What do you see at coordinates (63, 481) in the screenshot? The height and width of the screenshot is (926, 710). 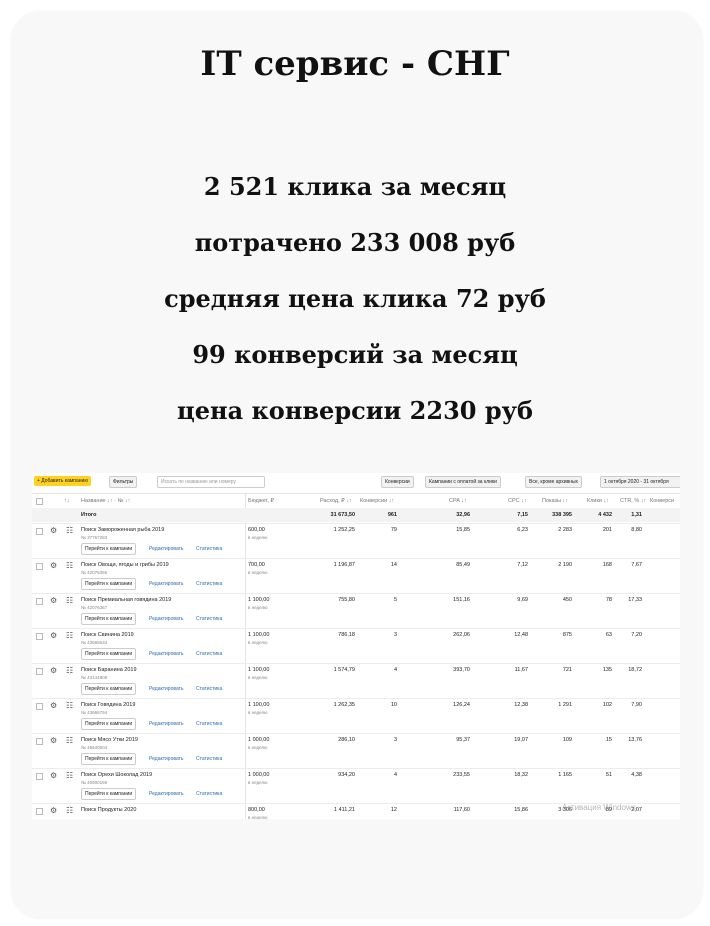 I see `add-campaign-button: + Добавить кампанию` at bounding box center [63, 481].